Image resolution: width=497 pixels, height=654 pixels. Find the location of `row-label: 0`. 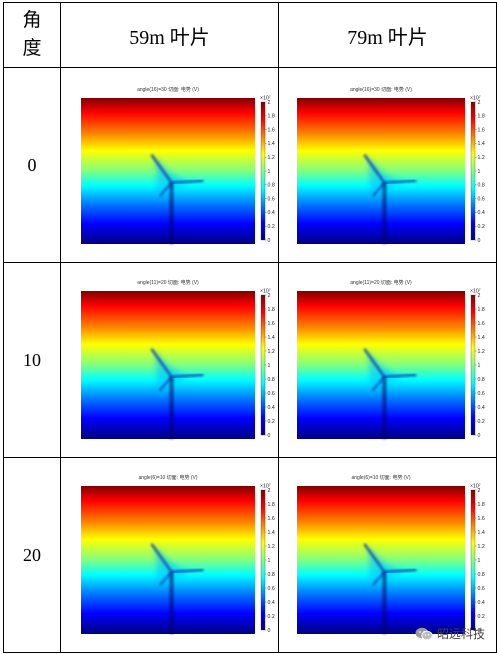

row-label: 0 is located at coordinates (32, 165).